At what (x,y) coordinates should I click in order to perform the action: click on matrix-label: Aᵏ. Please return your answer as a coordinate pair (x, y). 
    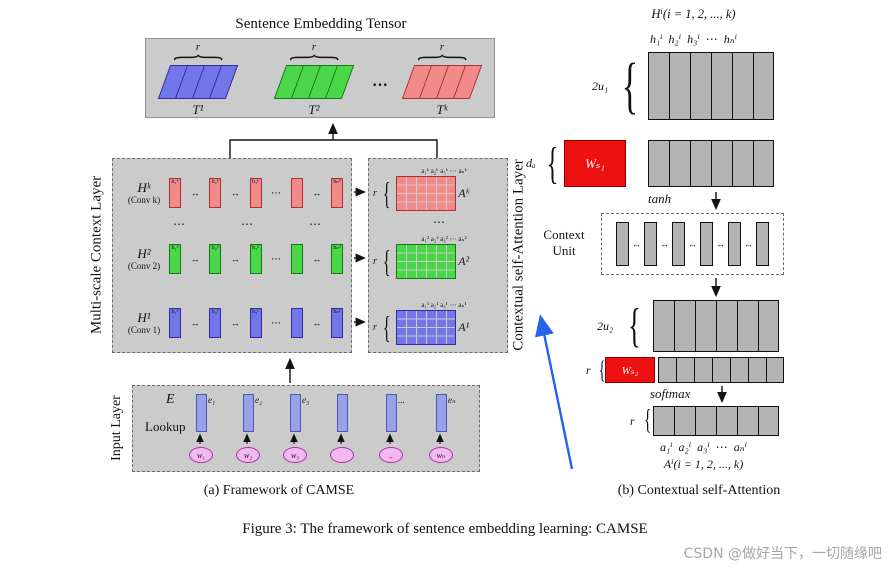
    Looking at the image, I should click on (463, 193).